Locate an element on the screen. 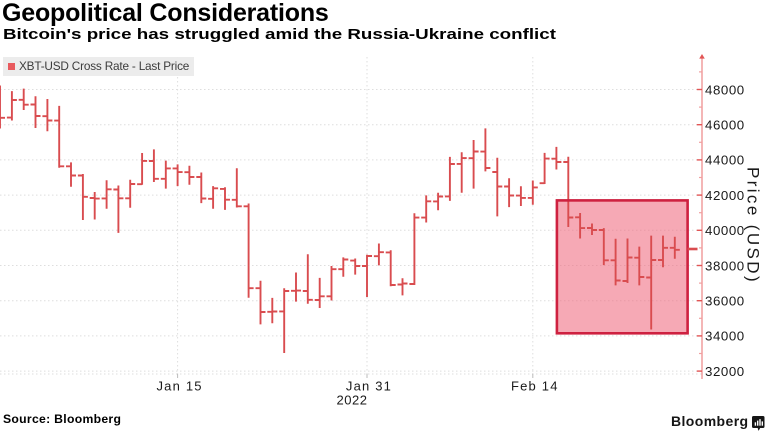 Image resolution: width=768 pixels, height=432 pixels. svg-text: Price (USD) is located at coordinates (753, 225).